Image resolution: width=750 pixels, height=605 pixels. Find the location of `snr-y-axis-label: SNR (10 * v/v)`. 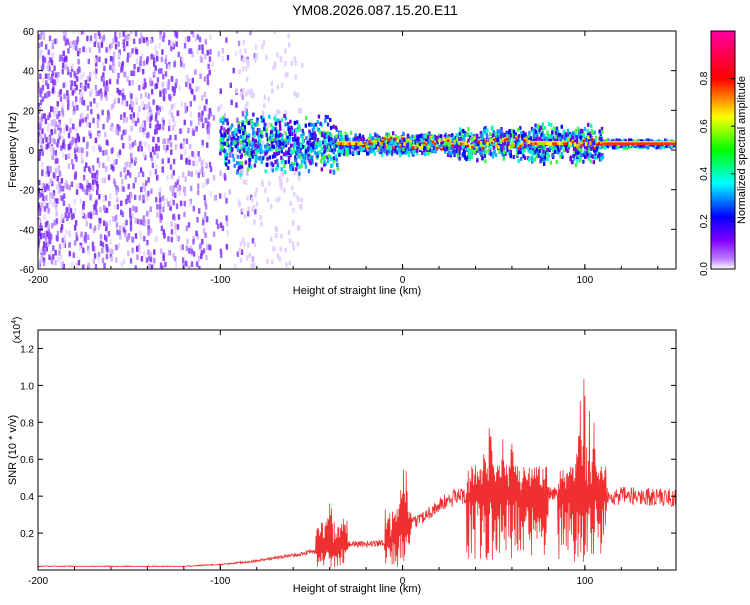

snr-y-axis-label: SNR (10 * v/v) is located at coordinates (13, 450).